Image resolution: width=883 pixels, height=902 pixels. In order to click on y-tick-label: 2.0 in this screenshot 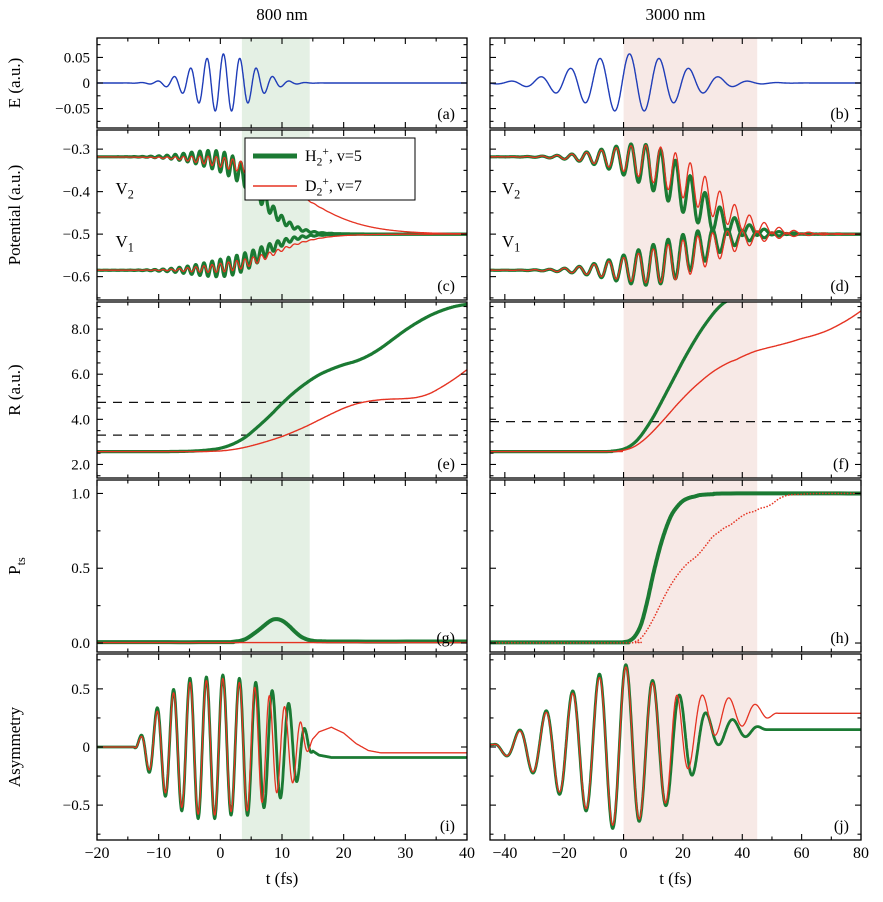, I will do `click(80, 465)`.